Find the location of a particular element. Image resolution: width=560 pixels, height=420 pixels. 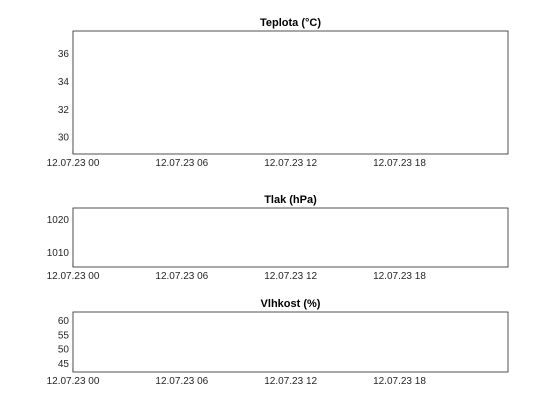

temperature-xtick-label: 12.07.23 06 is located at coordinates (181, 163).